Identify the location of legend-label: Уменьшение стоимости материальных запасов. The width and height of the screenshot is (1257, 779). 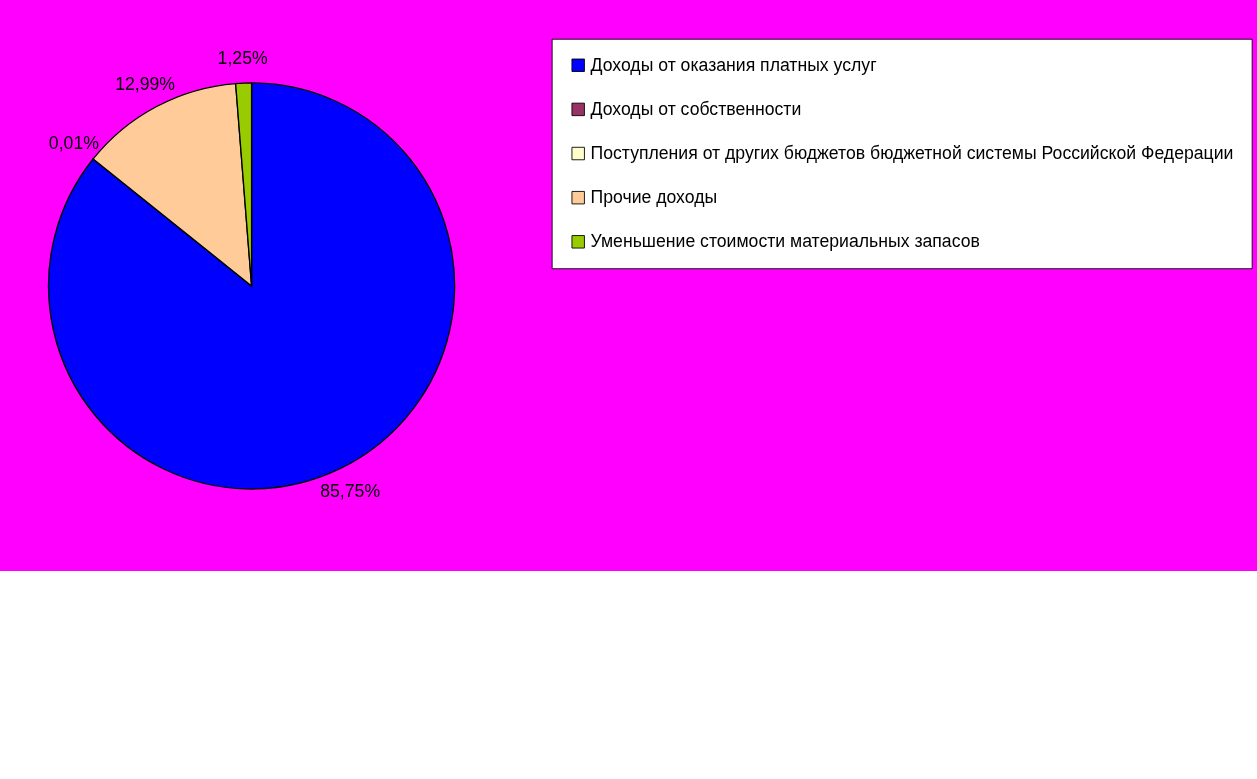
(785, 241).